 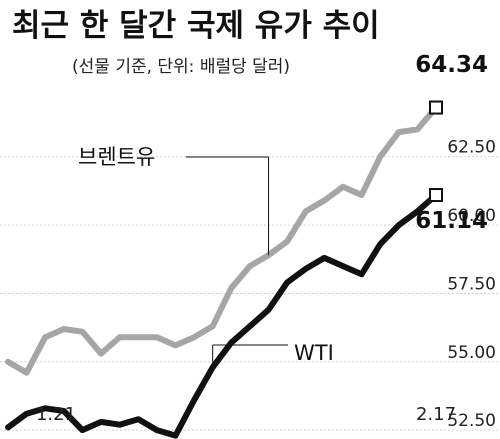 I want to click on end-value-wti: 61.14, so click(x=451, y=221).